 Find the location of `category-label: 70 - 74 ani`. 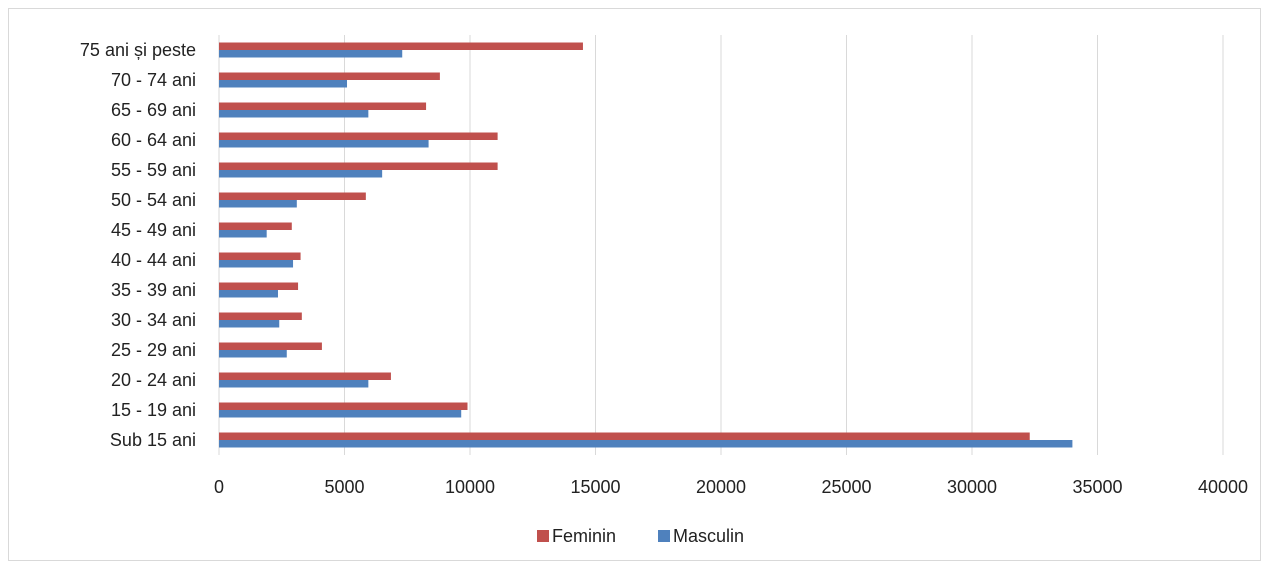

category-label: 70 - 74 ani is located at coordinates (153, 80).